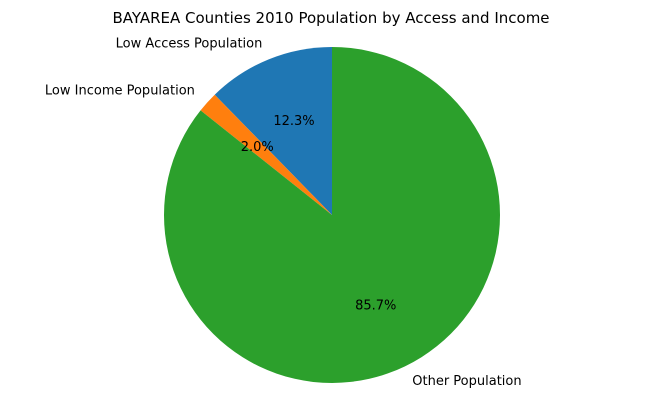 The height and width of the screenshot is (413, 647). What do you see at coordinates (257, 147) in the screenshot?
I see `slice-percent-label: 2.0%` at bounding box center [257, 147].